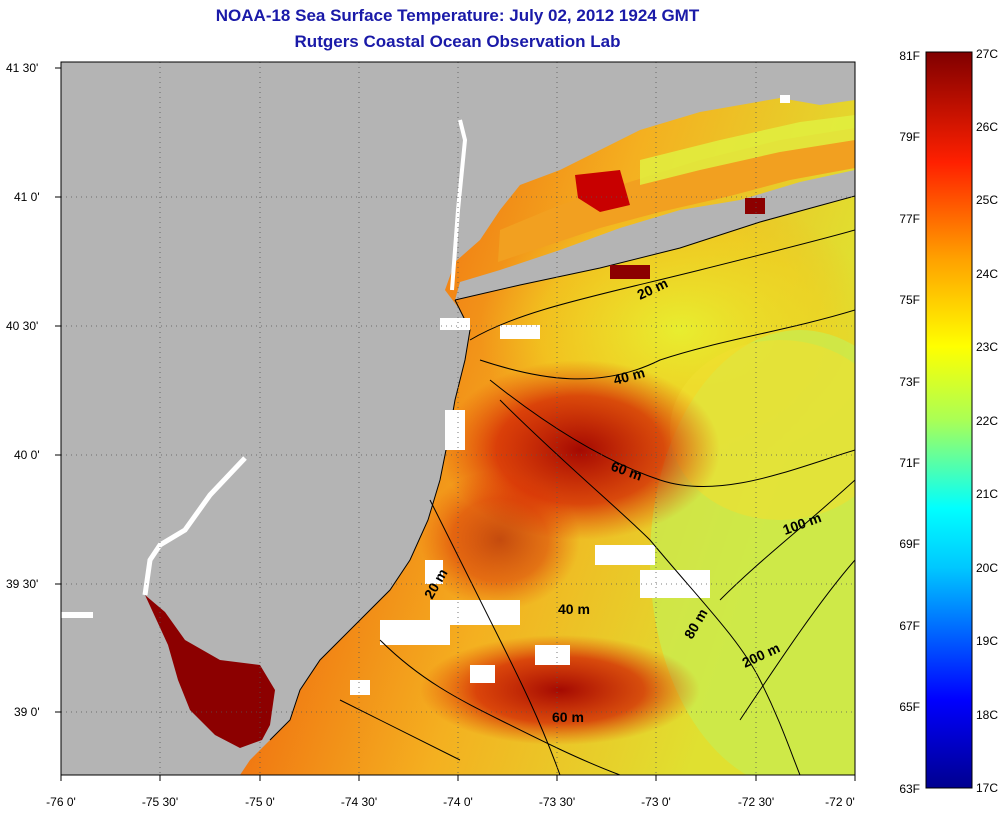 The image size is (1008, 817). I want to click on map-subtitle: Rutgers Coastal Ocean Observation Lab, so click(457, 41).